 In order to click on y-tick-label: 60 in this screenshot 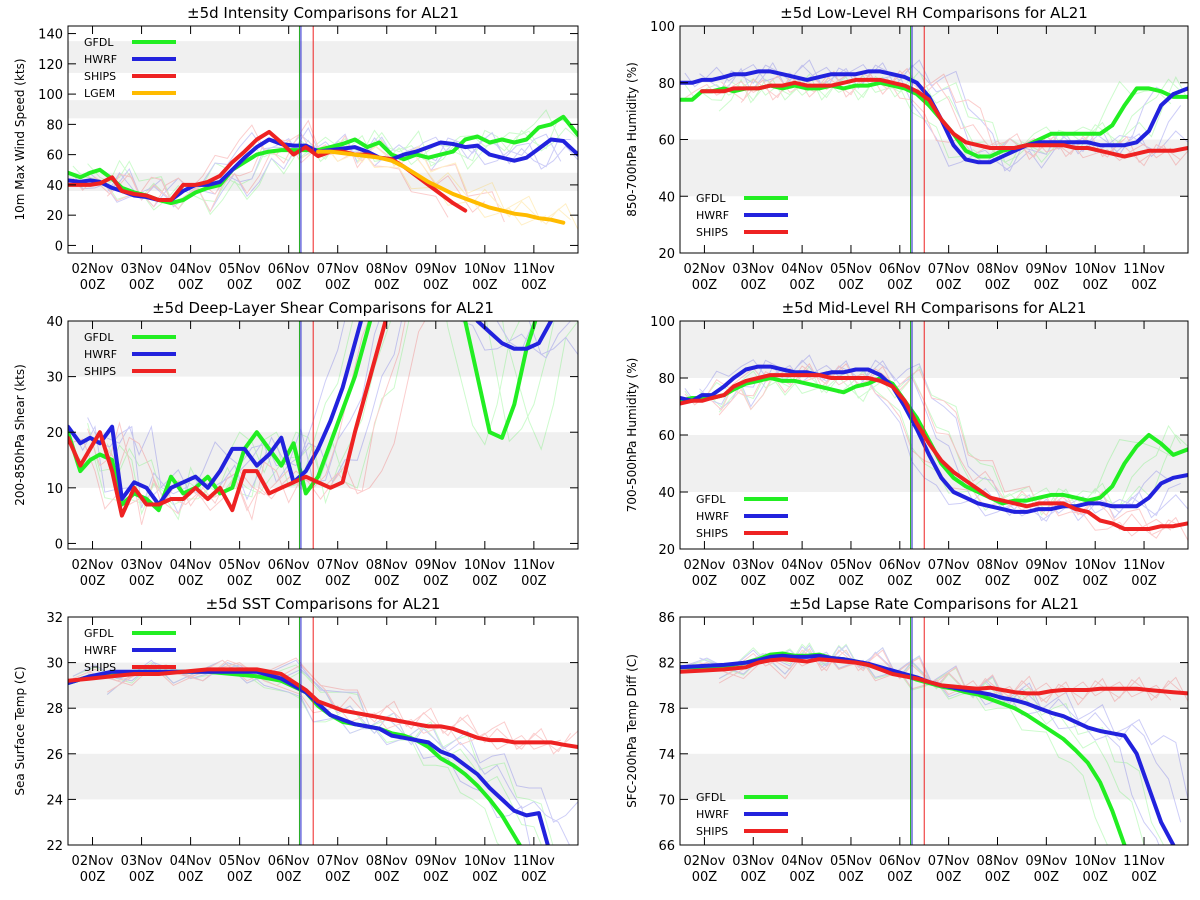, I will do `click(666, 141)`.